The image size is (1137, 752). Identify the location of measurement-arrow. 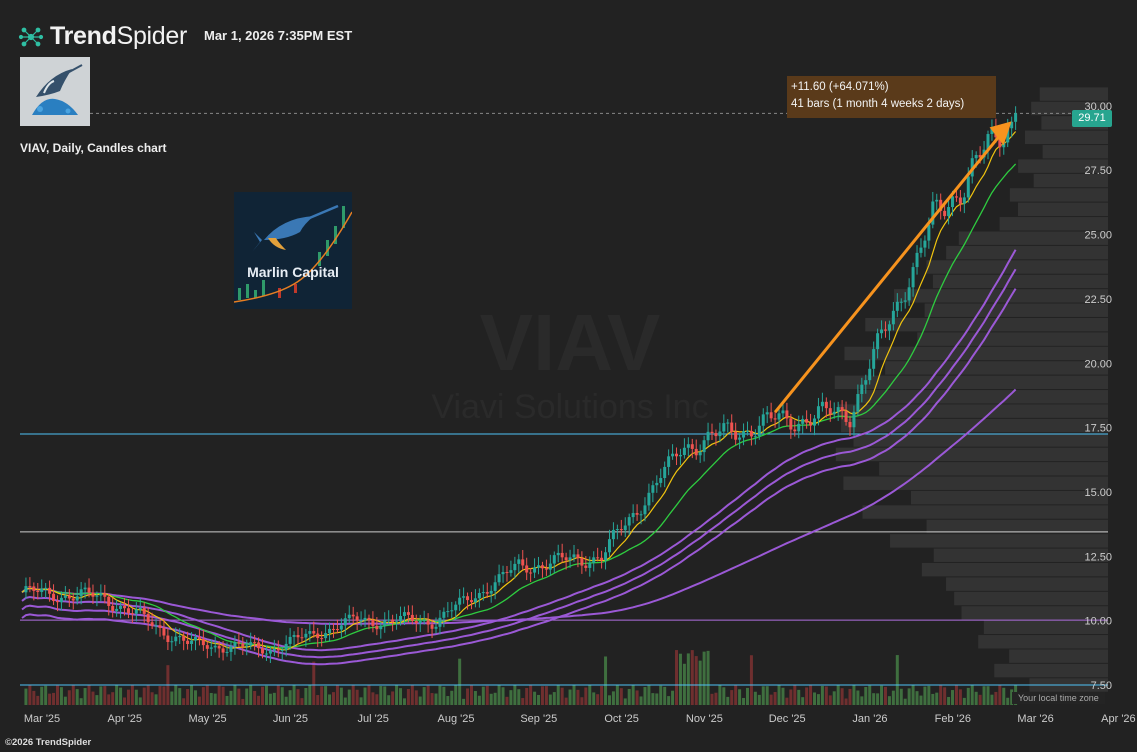
(892, 267).